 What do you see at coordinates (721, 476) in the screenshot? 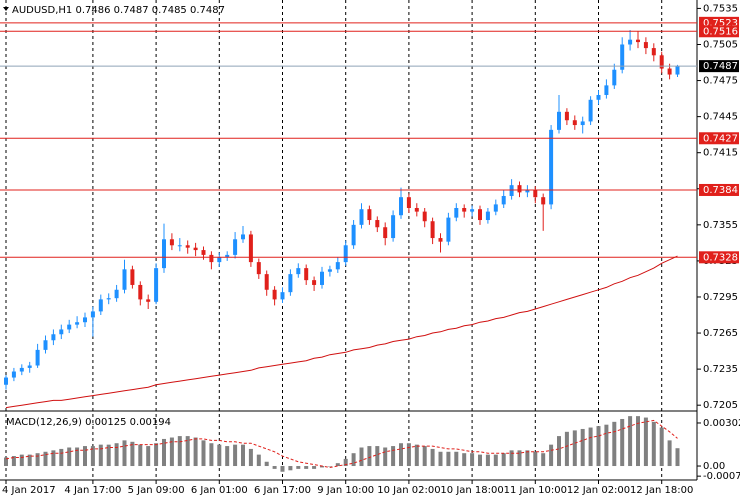
I see `y-tick-label: -0.00071` at bounding box center [721, 476].